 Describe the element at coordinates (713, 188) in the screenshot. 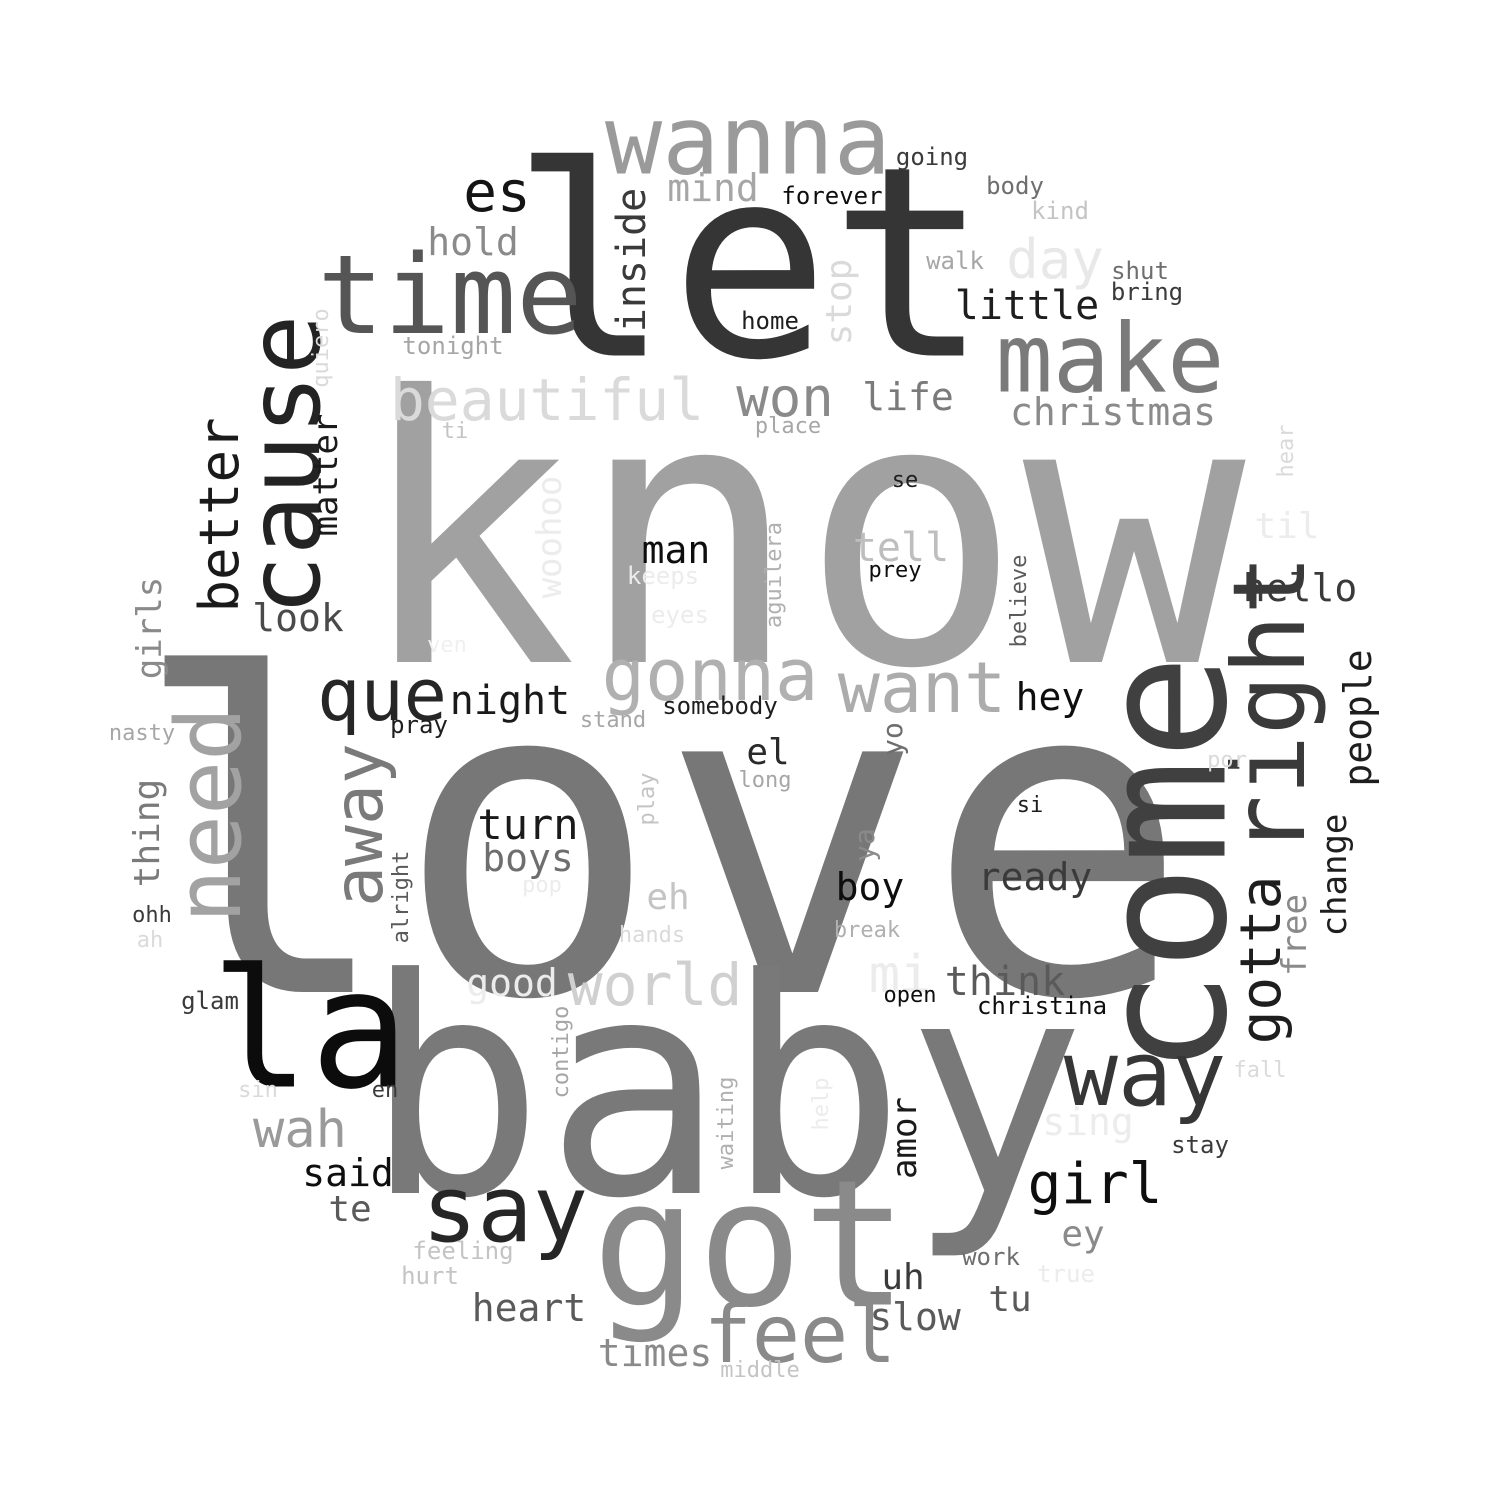

I see `word-mind: mind` at that location.